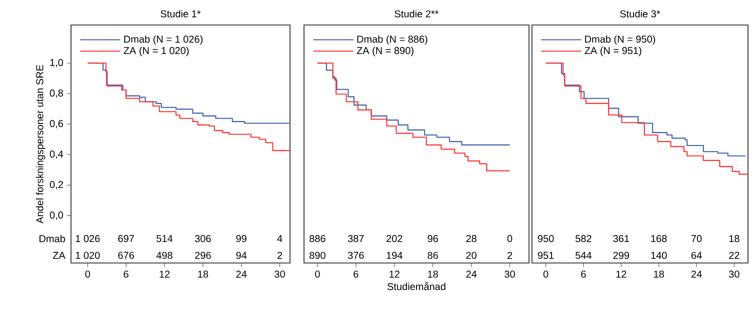 The height and width of the screenshot is (310, 756). Describe the element at coordinates (126, 255) in the screenshot. I see `annotation: 676` at that location.